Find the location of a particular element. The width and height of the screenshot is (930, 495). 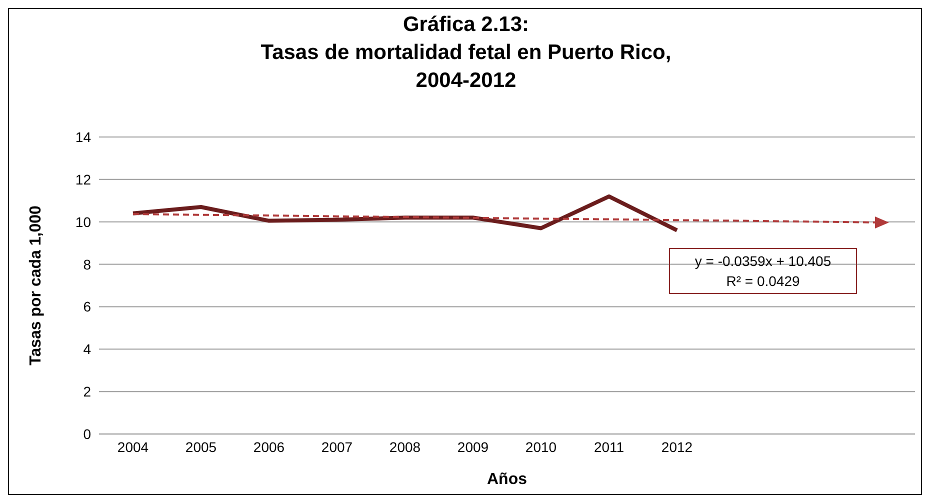

y-tick-label: 2 is located at coordinates (87, 392).